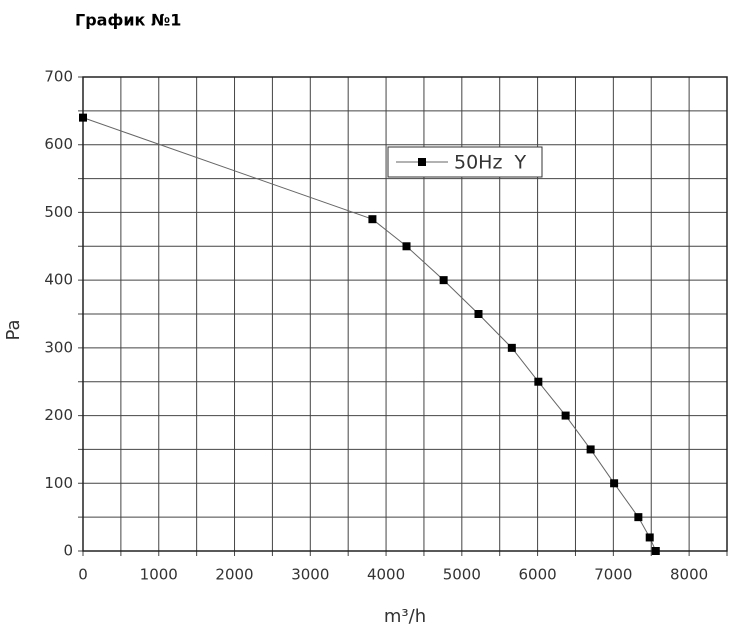 This screenshot has width=734, height=638. What do you see at coordinates (58, 212) in the screenshot?
I see `y-tick-label: 500` at bounding box center [58, 212].